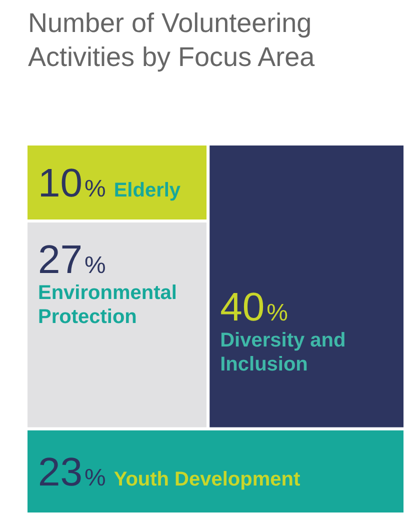 The width and height of the screenshot is (410, 517). Describe the element at coordinates (254, 308) in the screenshot. I see `data-label: 40%` at that location.